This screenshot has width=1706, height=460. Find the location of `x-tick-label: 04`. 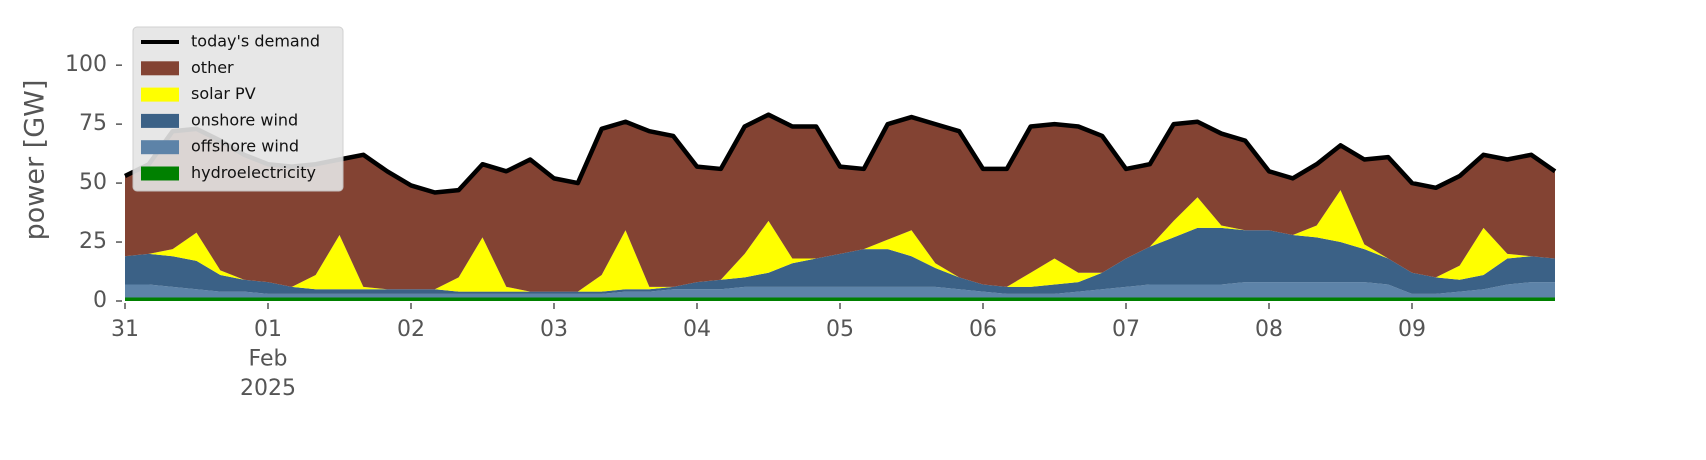

x-tick-label: 04 is located at coordinates (697, 329).